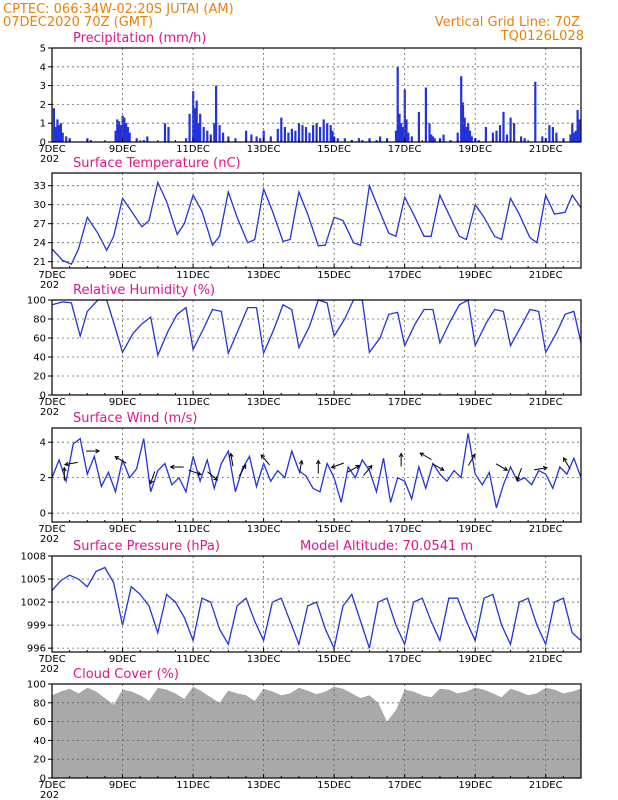 The image size is (618, 800). I want to click on precipitation-y-tick-label: 0, so click(43, 143).